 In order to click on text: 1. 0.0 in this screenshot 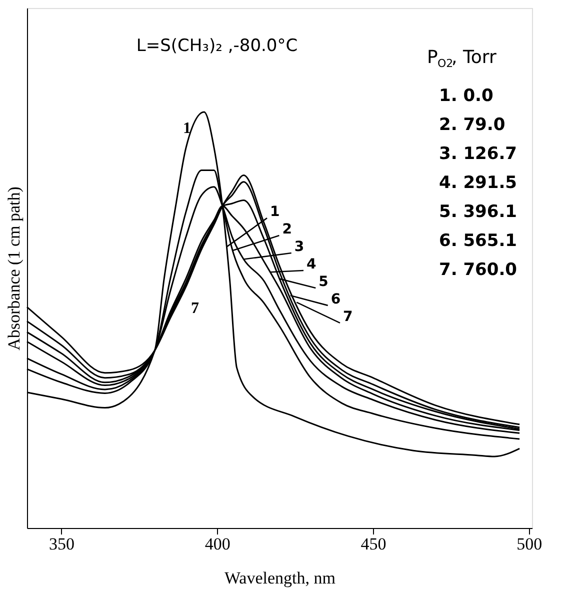, I will do `click(466, 96)`.